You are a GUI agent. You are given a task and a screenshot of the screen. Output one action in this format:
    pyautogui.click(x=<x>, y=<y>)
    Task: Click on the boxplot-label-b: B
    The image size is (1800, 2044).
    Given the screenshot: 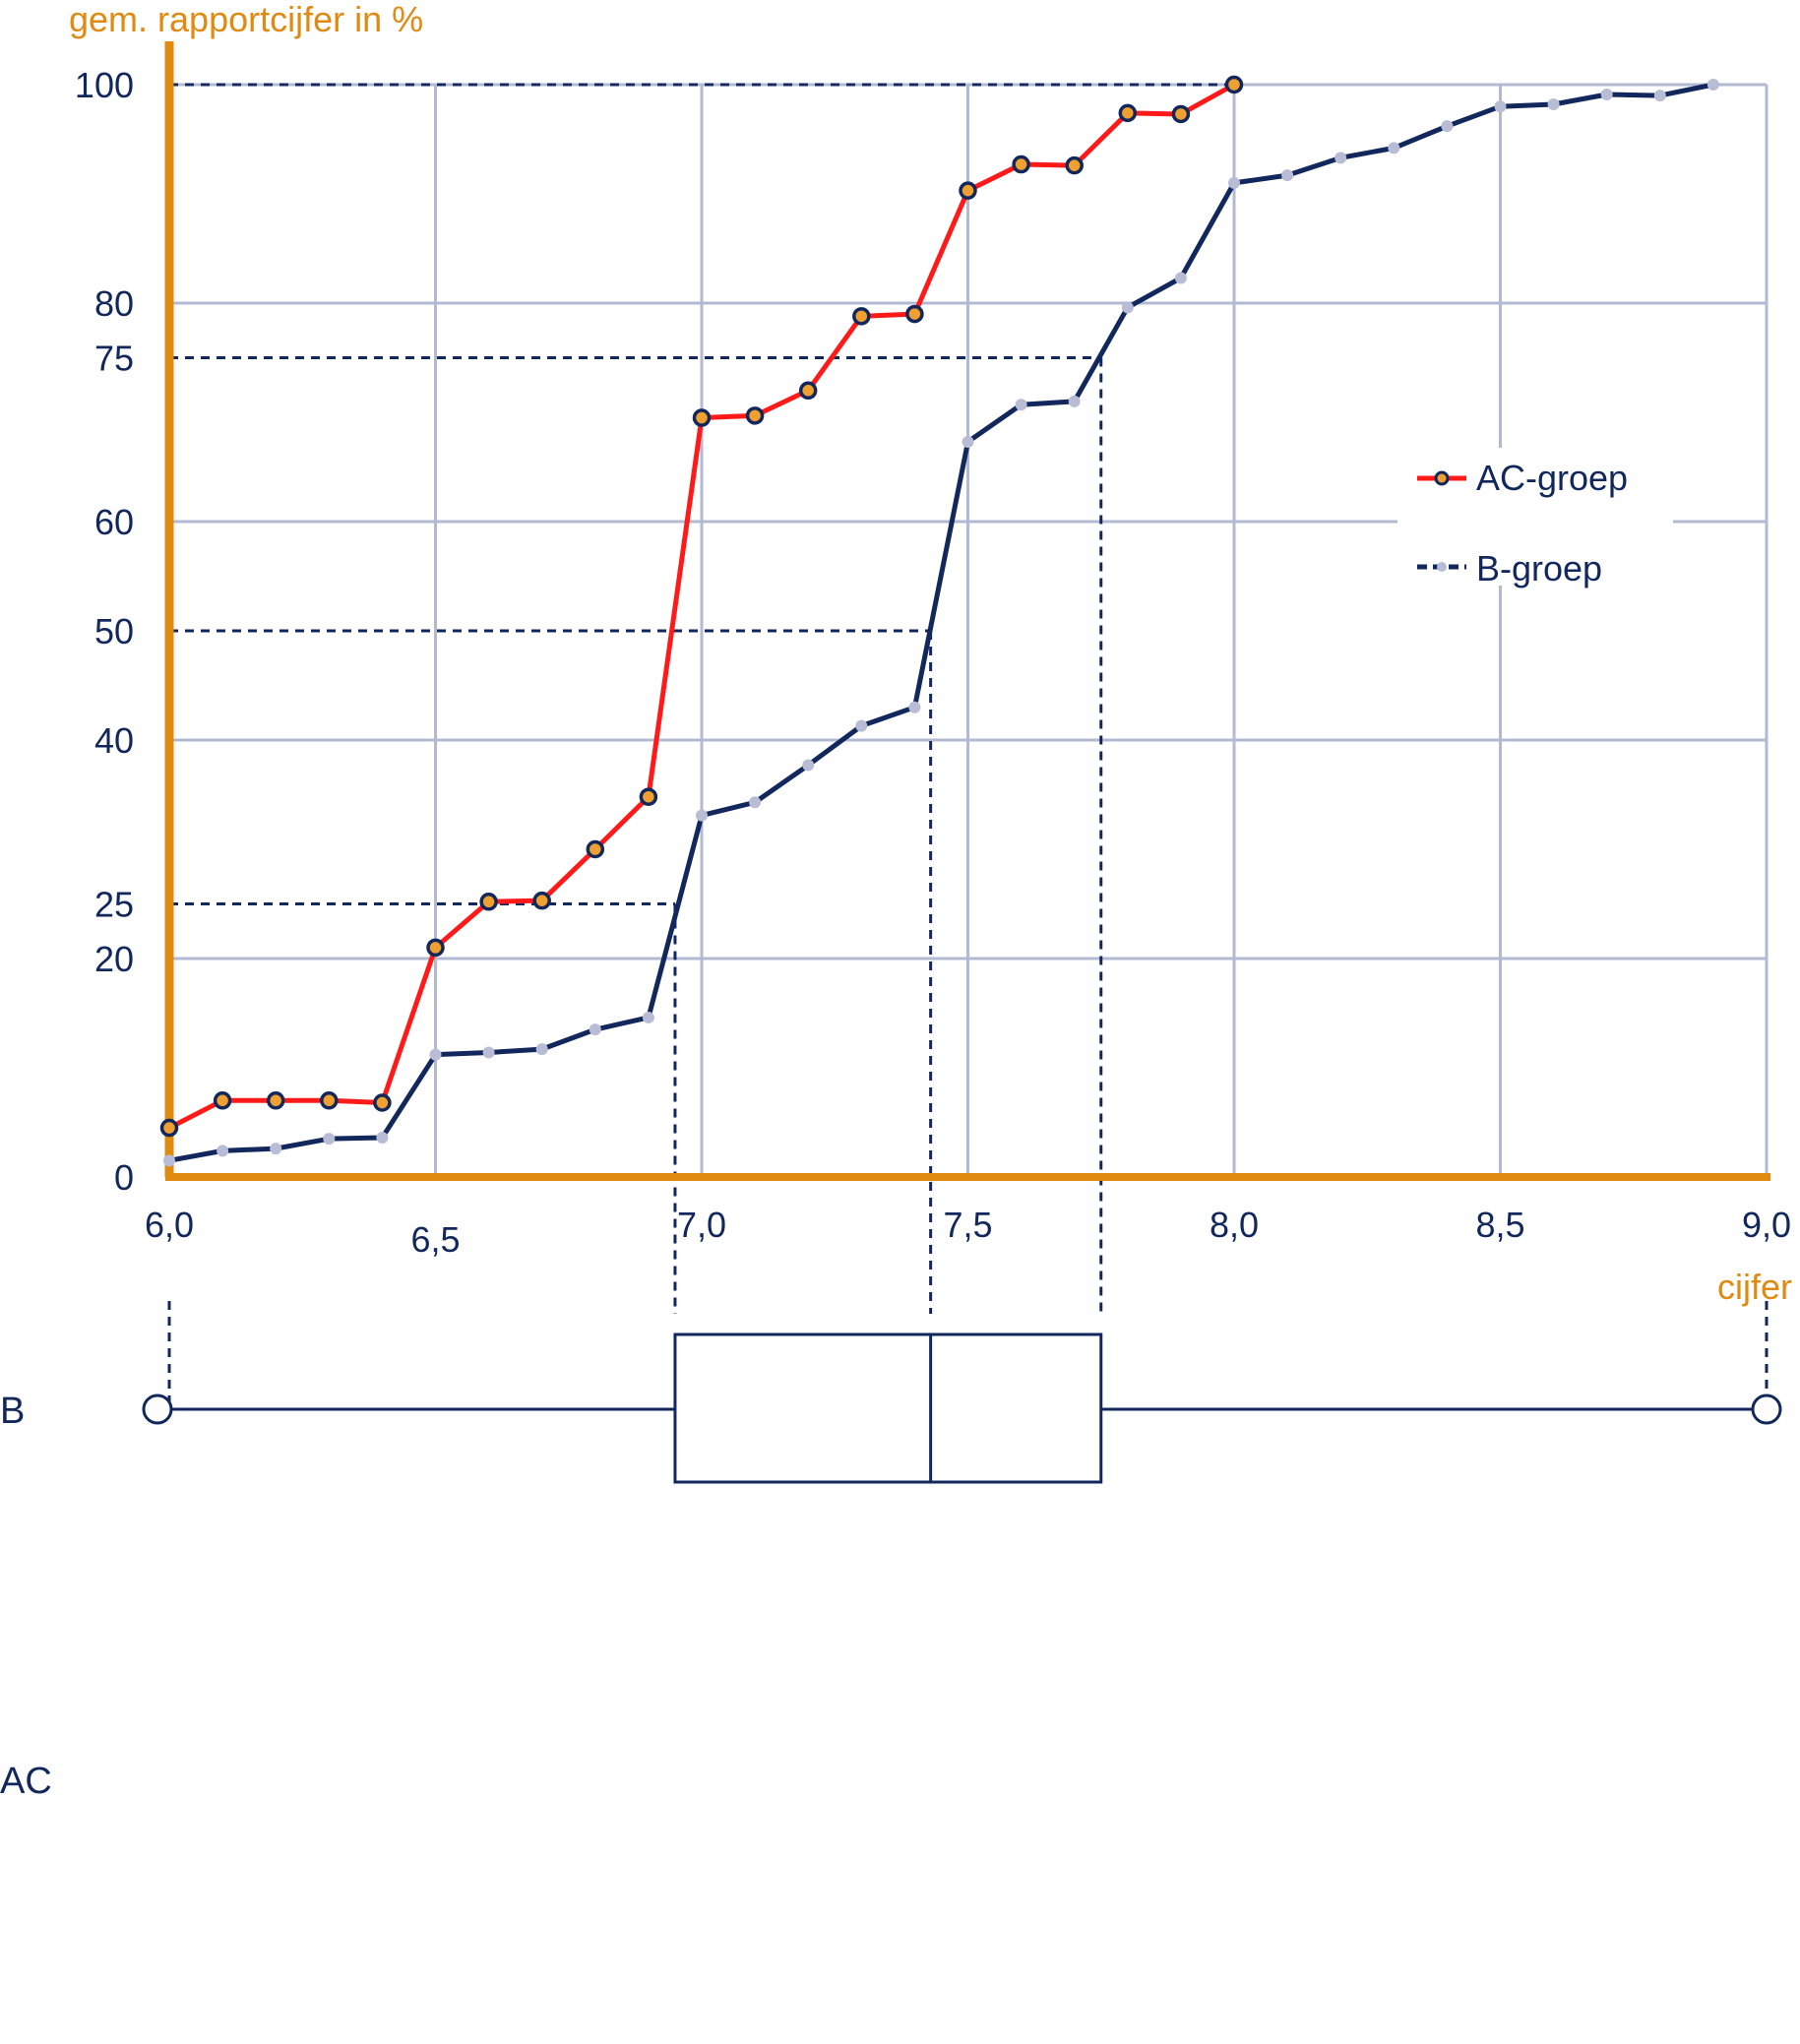 What is the action you would take?
    pyautogui.click(x=12, y=1411)
    